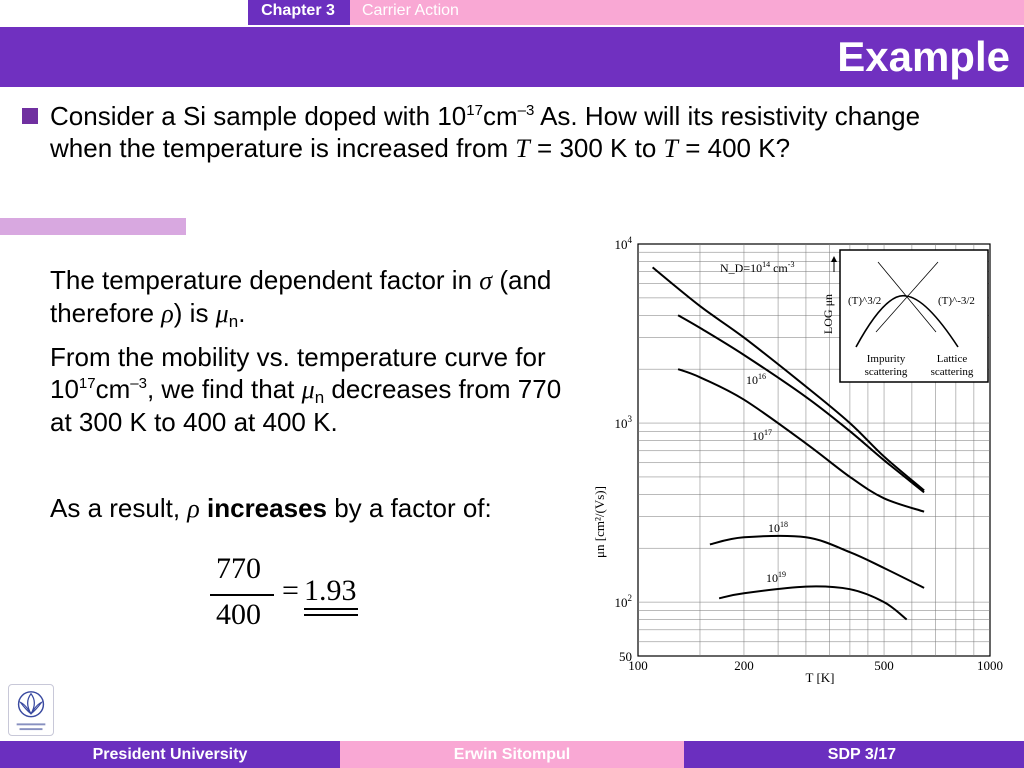  What do you see at coordinates (952, 359) in the screenshot?
I see `inset-label-lattice: Lattice` at bounding box center [952, 359].